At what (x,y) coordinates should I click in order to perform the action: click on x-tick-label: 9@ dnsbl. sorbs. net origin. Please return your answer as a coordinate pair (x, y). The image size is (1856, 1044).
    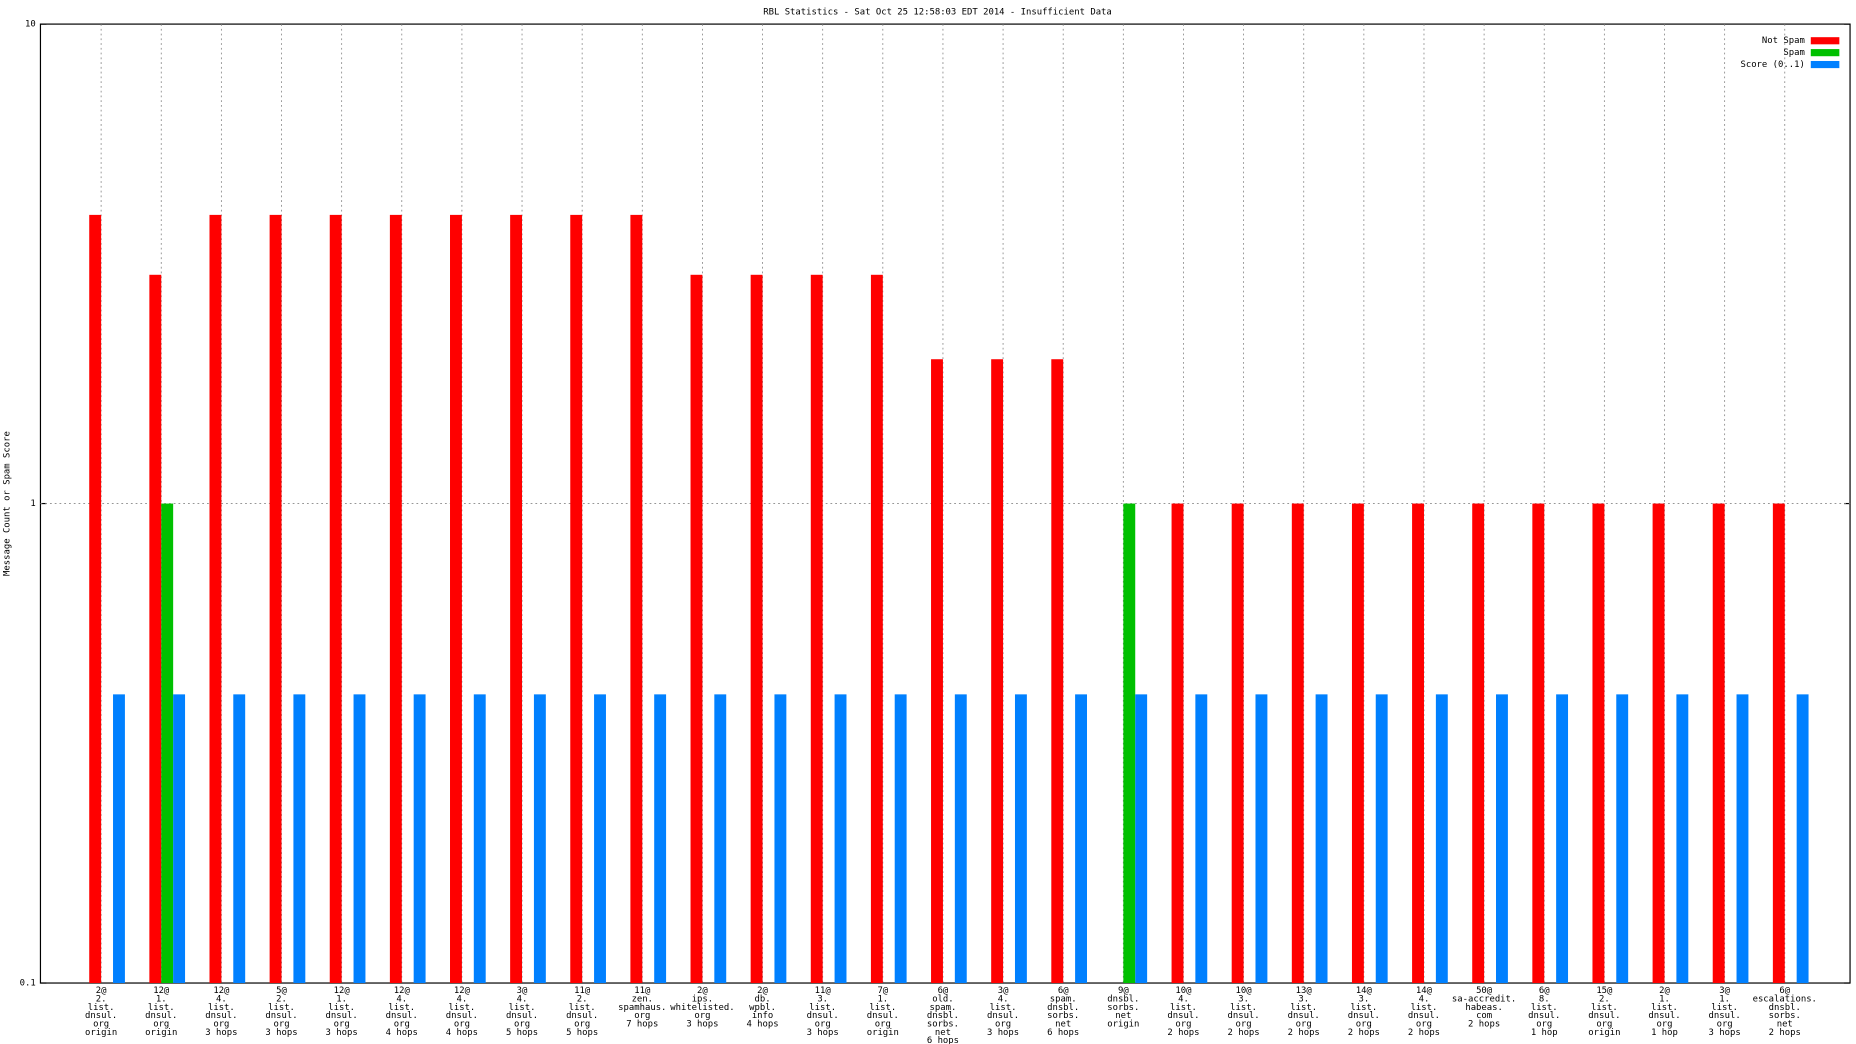
    Looking at the image, I should click on (1123, 1007).